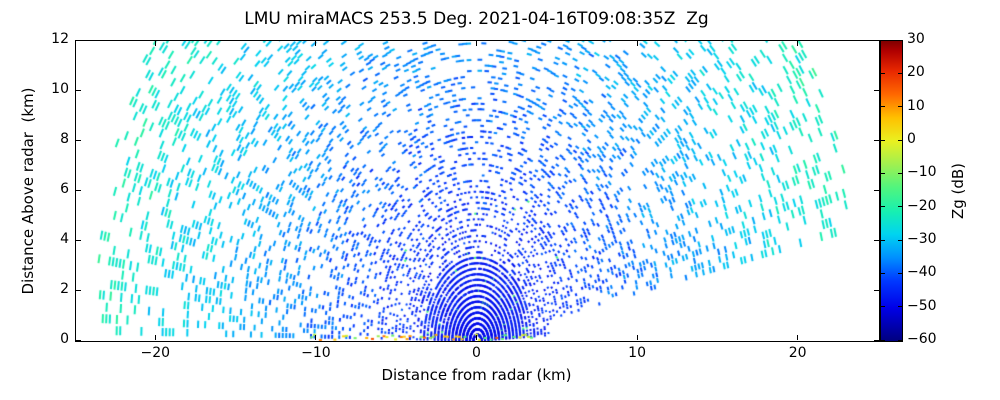  What do you see at coordinates (922, 239) in the screenshot?
I see `colorbar-tick-label: −30` at bounding box center [922, 239].